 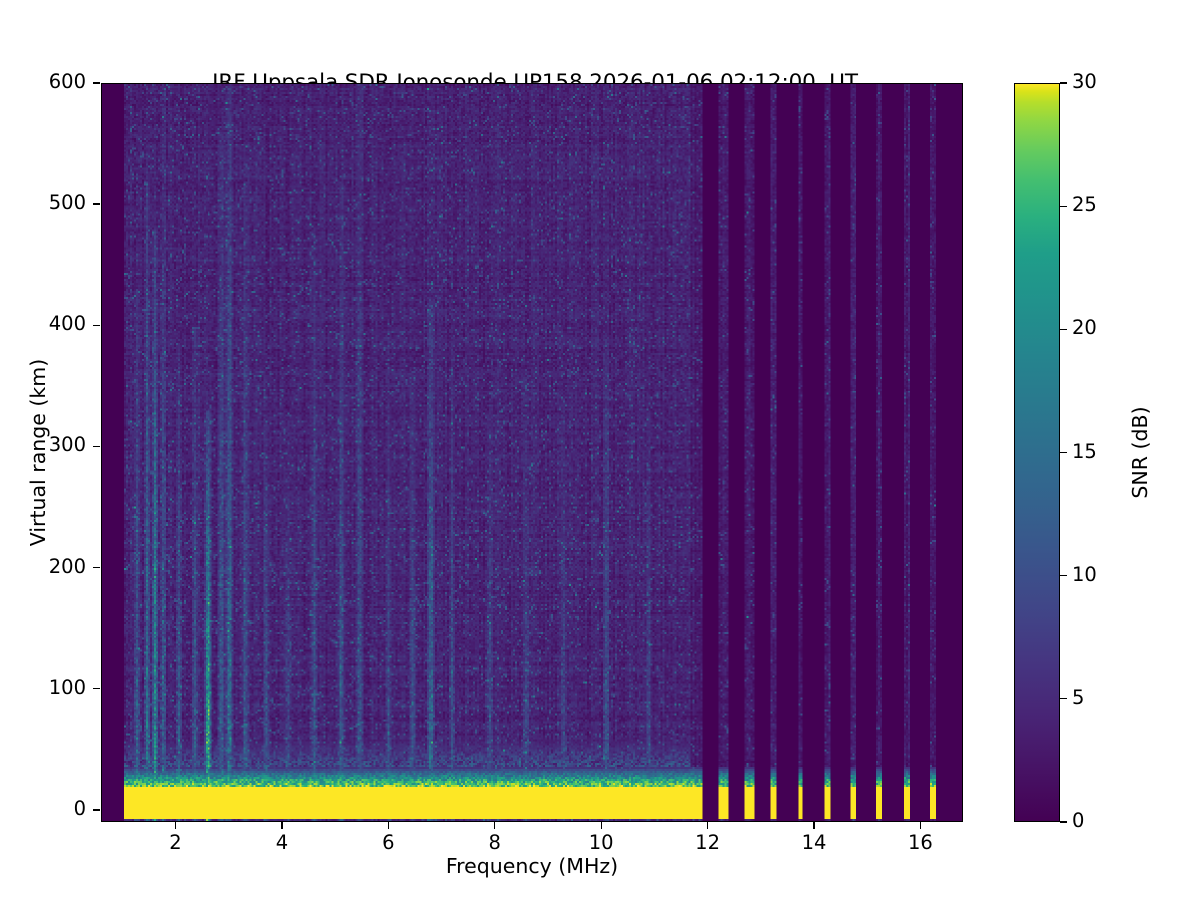 I want to click on y-tick-label: 400, so click(x=67, y=324).